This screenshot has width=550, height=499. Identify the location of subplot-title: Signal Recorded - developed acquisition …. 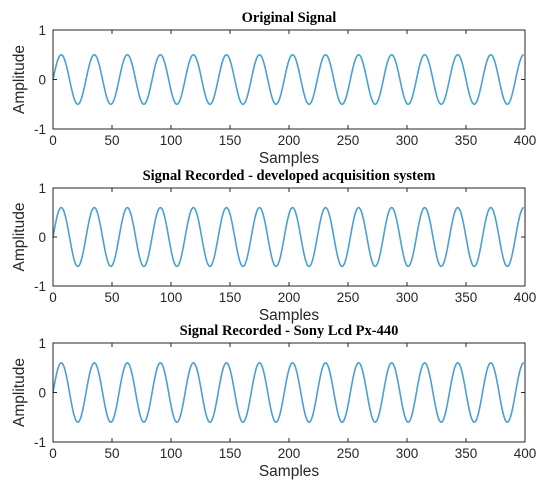
(289, 176).